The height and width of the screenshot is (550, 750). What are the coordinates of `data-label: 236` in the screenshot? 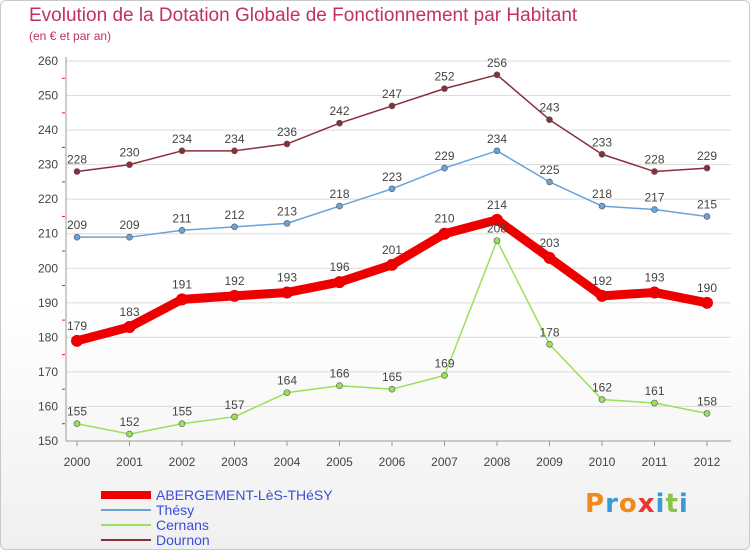 It's located at (287, 132).